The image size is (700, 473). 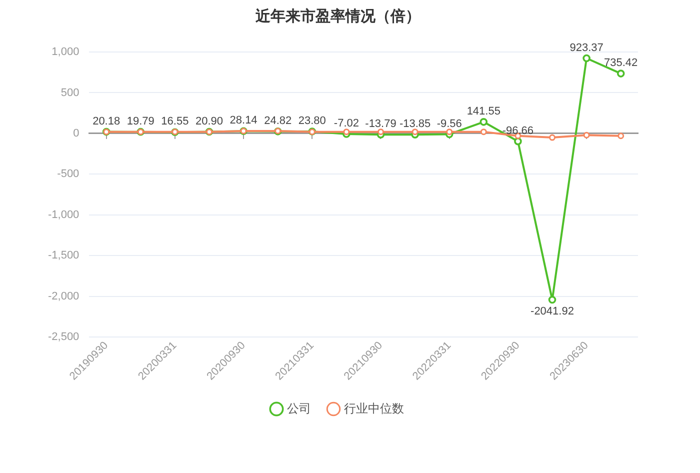 I want to click on y-tick-label: -2,000, so click(x=64, y=296).